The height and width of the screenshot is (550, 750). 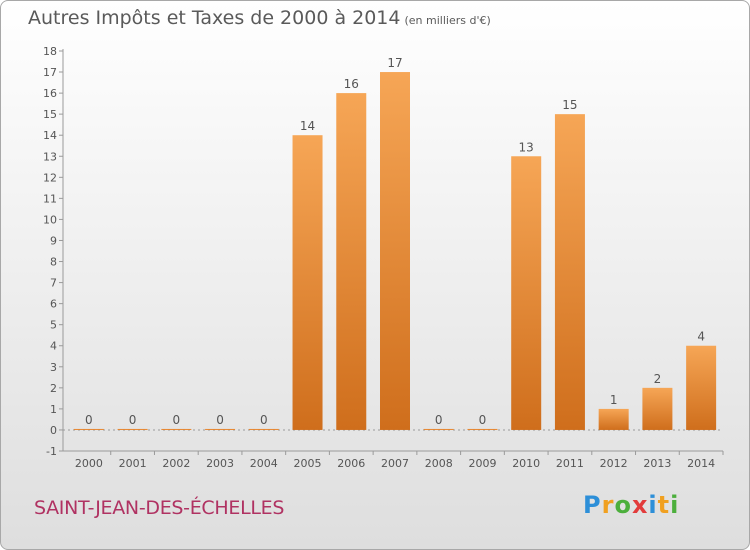 What do you see at coordinates (526, 147) in the screenshot?
I see `data-label: 13` at bounding box center [526, 147].